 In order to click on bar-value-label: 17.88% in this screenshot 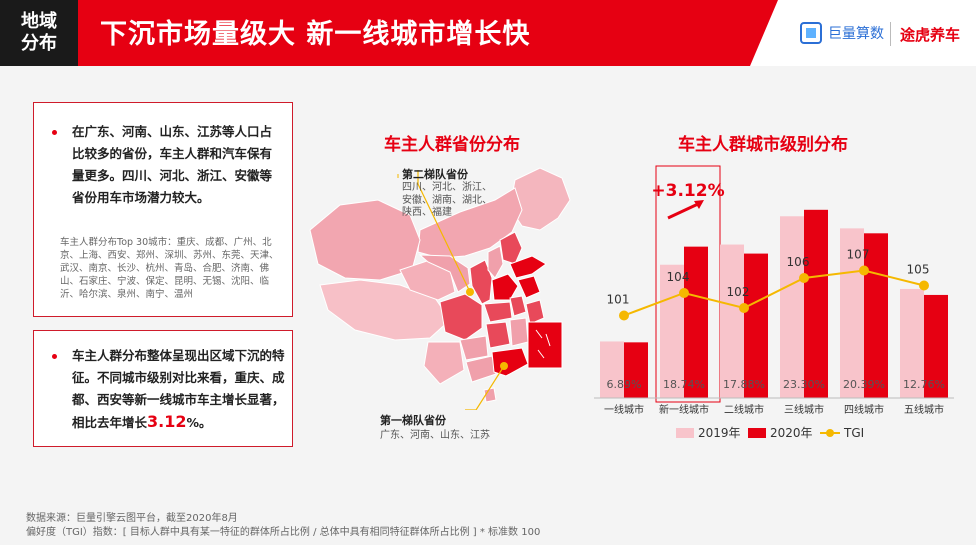, I will do `click(744, 384)`.